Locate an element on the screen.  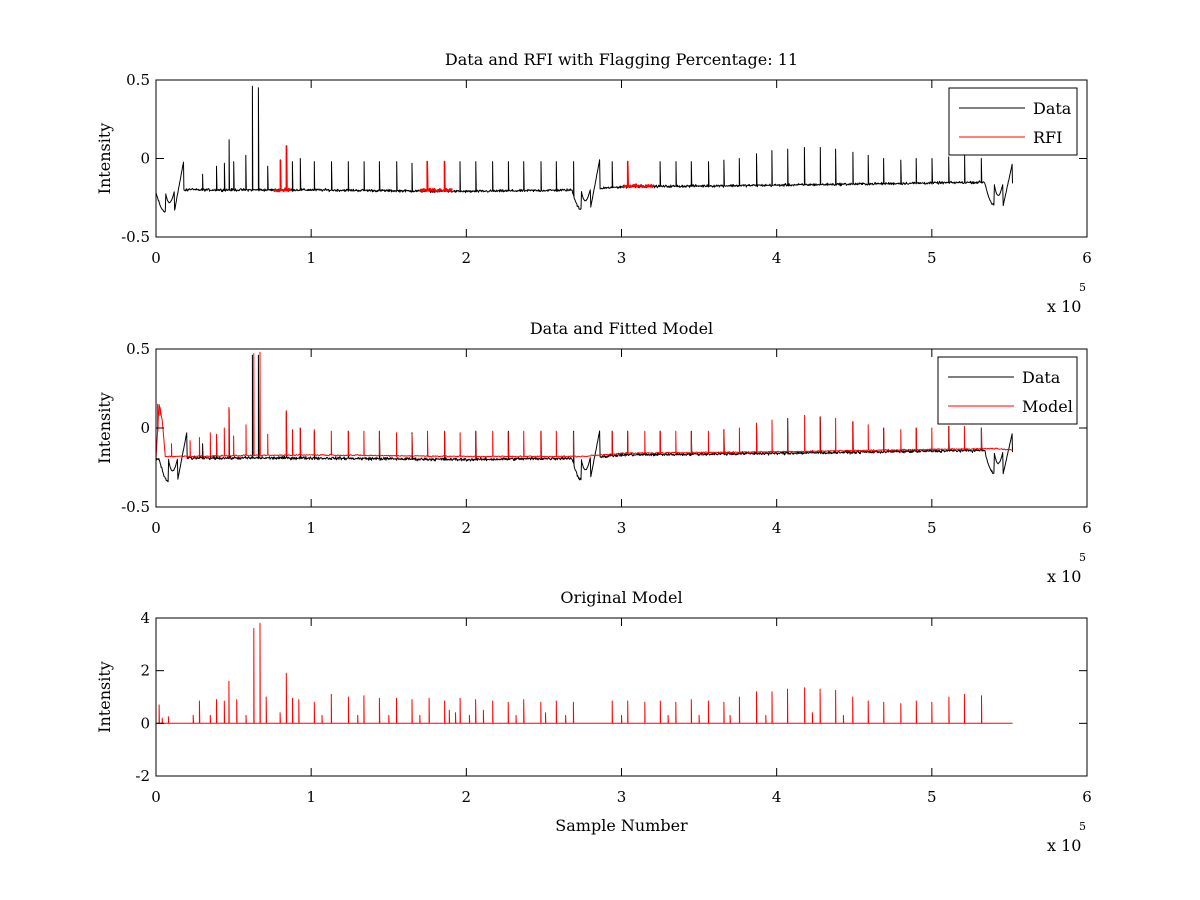
chart-title: Original Model is located at coordinates (621, 597).